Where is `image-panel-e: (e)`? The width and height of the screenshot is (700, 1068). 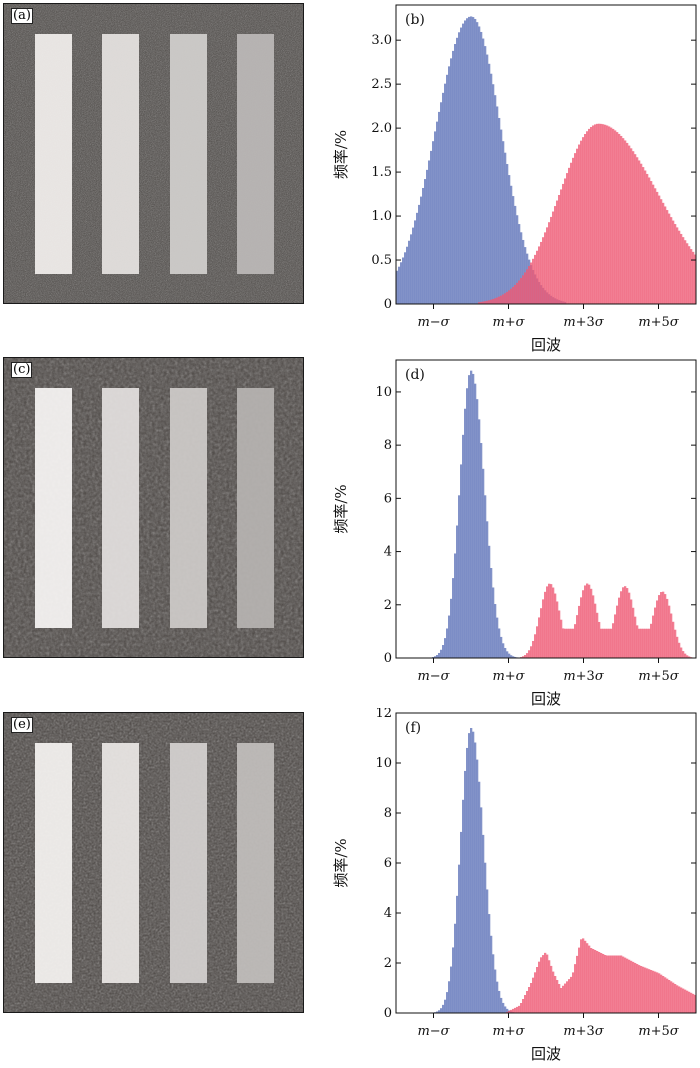
image-panel-e: (e) is located at coordinates (153, 862).